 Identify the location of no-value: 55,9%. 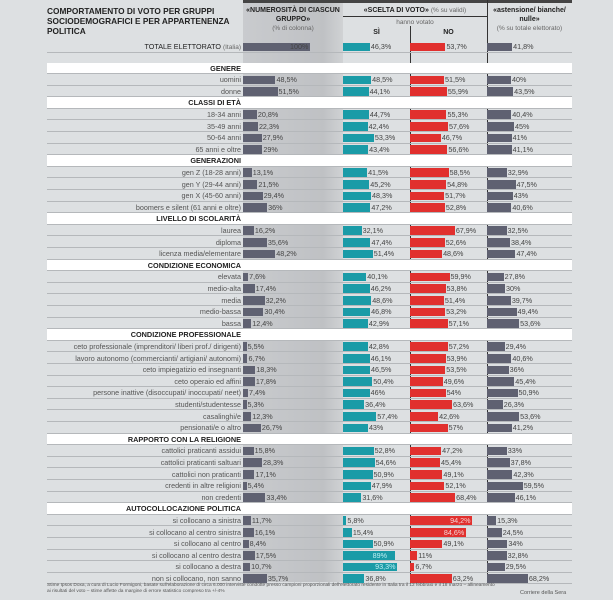
(458, 91).